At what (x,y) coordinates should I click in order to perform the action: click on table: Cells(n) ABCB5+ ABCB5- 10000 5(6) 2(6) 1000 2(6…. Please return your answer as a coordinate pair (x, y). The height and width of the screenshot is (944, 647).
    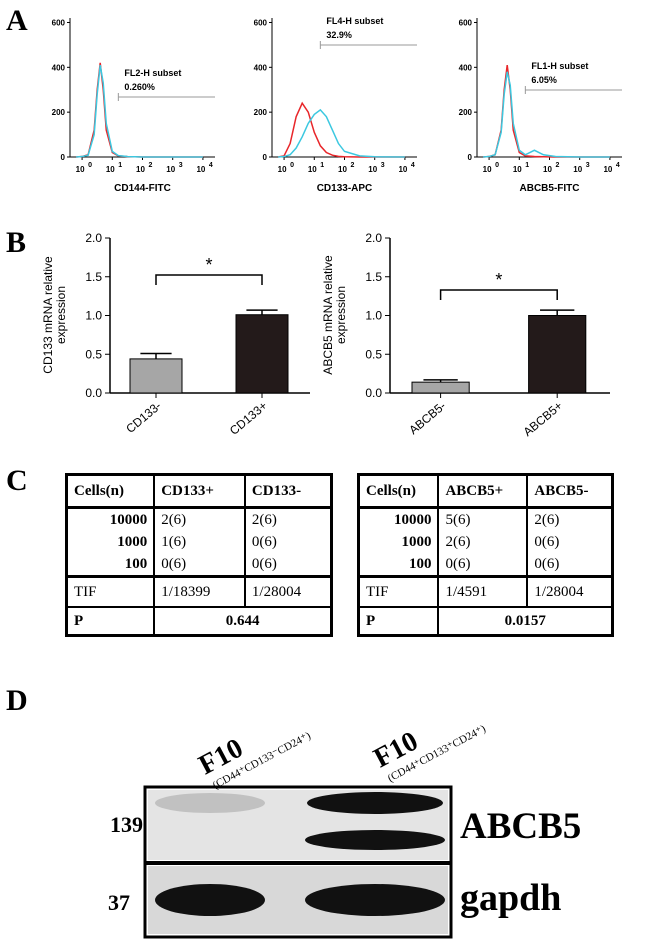
    Looking at the image, I should click on (485, 555).